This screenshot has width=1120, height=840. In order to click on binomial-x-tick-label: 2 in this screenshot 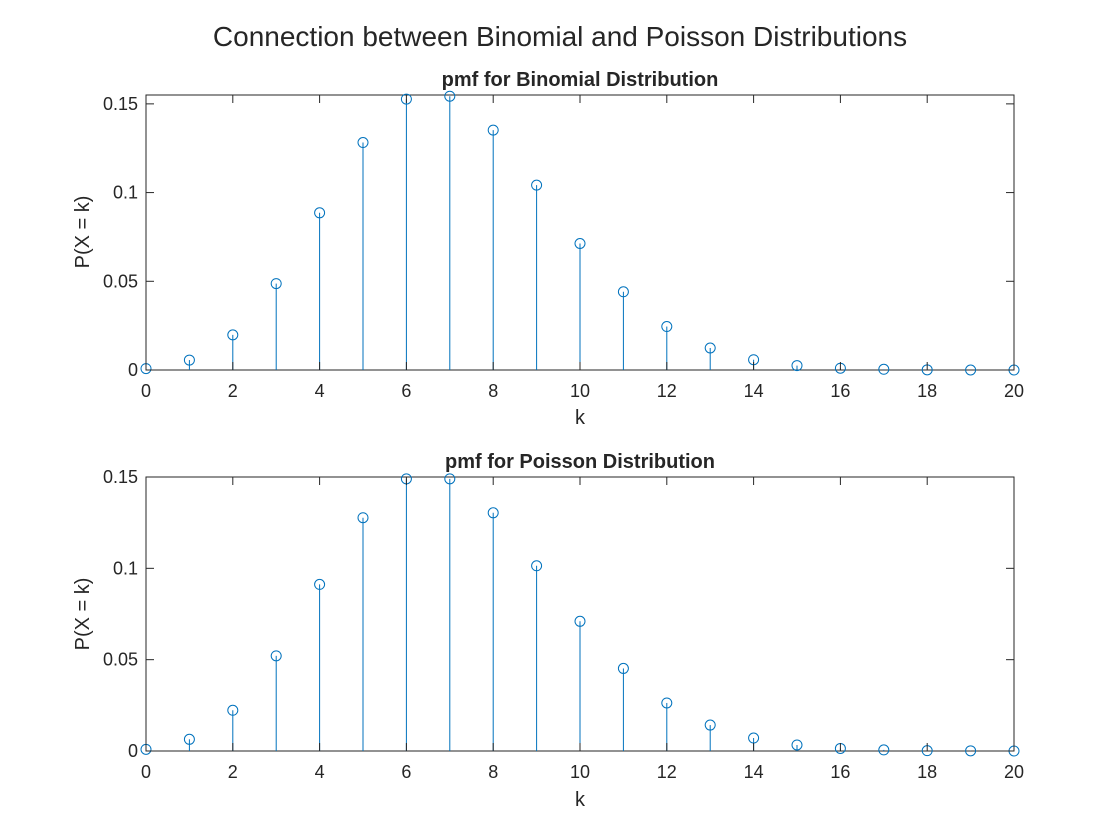, I will do `click(233, 391)`.